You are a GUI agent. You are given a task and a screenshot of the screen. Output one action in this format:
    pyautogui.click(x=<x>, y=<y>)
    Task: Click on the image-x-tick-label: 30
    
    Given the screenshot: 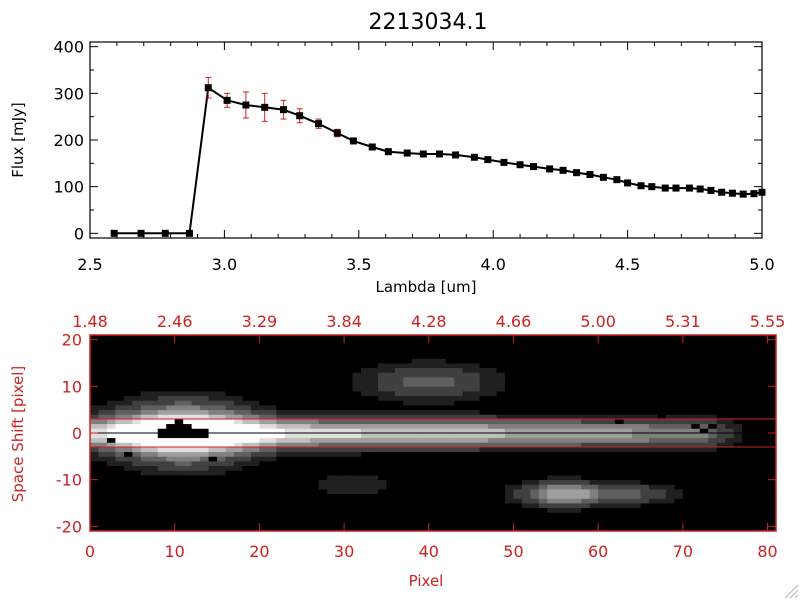 What is the action you would take?
    pyautogui.click(x=344, y=551)
    